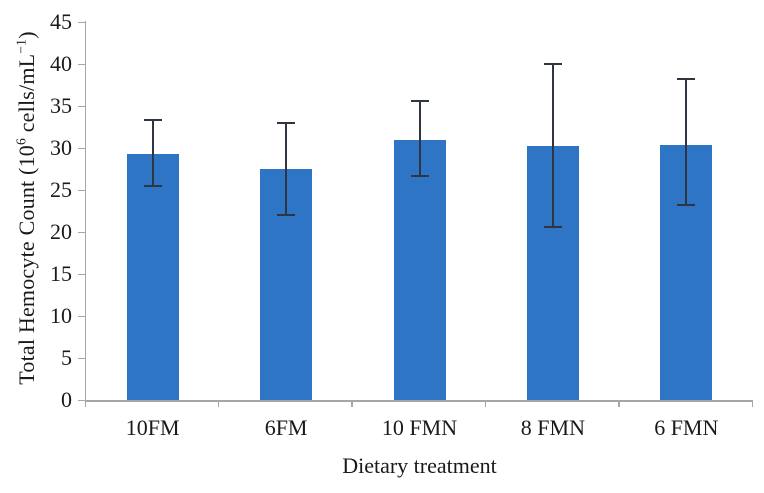 The width and height of the screenshot is (764, 493). Describe the element at coordinates (418, 401) in the screenshot. I see `x-axis-line` at that location.